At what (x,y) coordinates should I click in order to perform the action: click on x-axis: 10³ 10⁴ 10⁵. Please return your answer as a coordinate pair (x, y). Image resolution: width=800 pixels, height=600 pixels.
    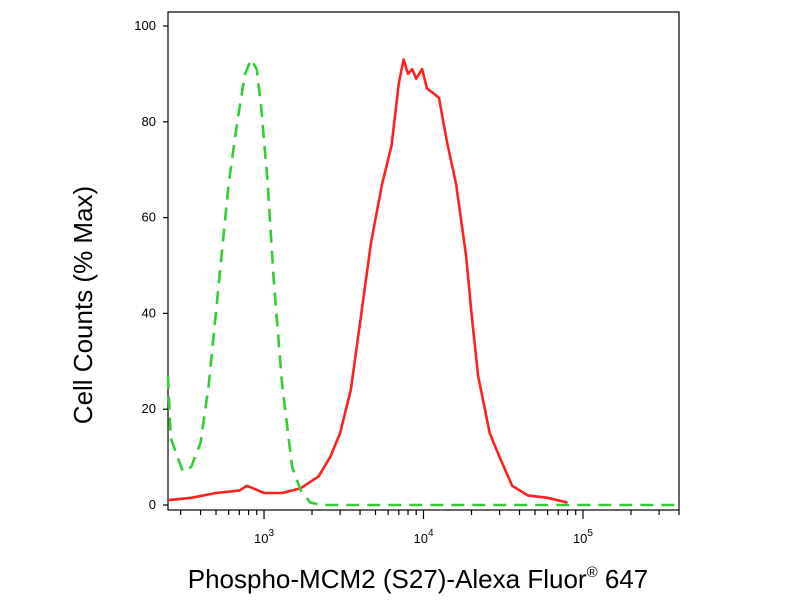
    Looking at the image, I should click on (430, 528).